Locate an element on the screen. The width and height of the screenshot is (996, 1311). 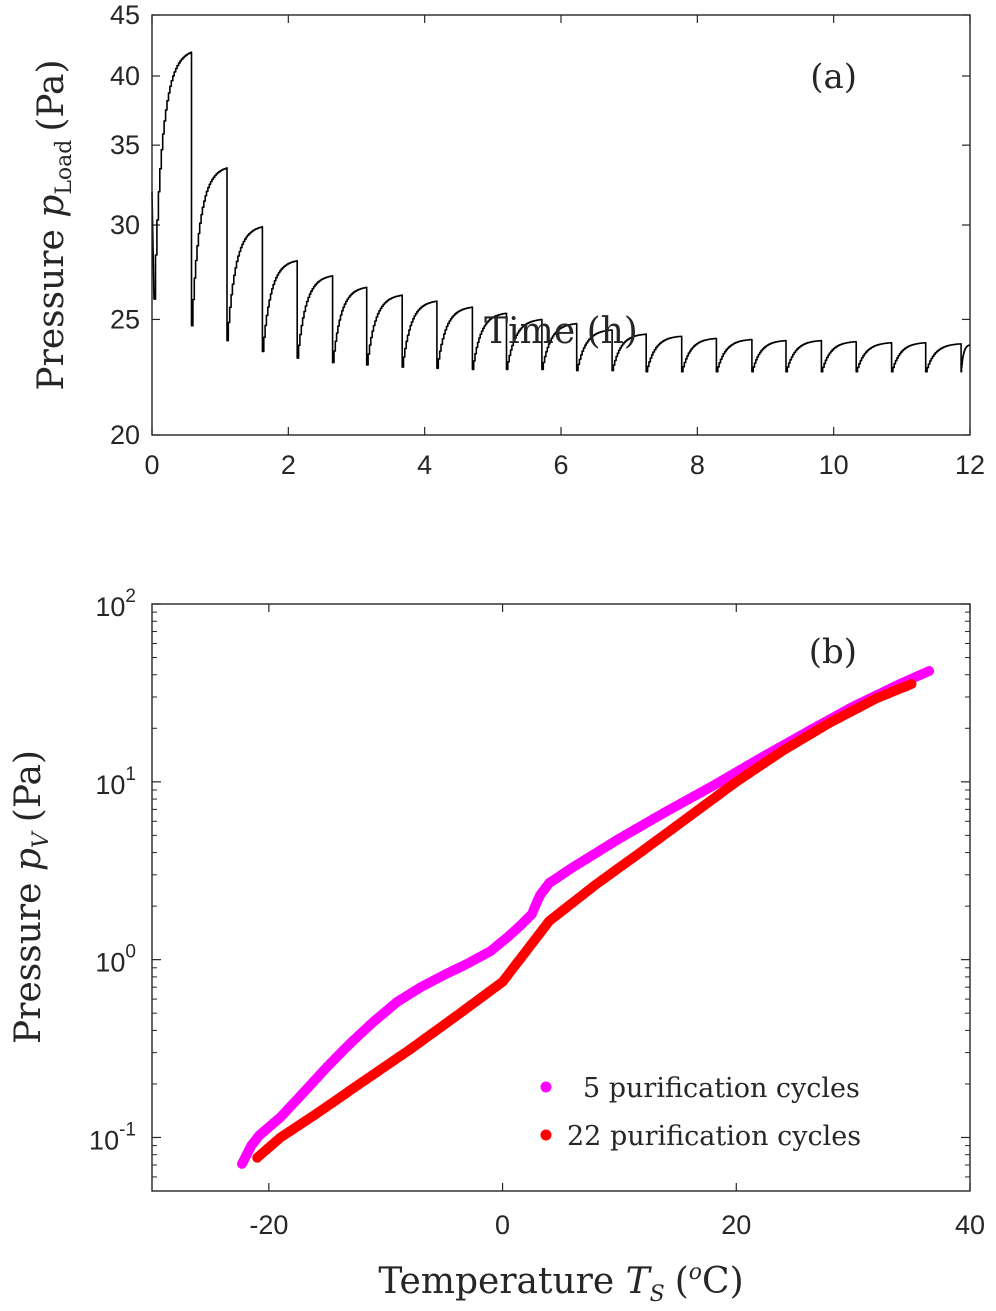
panel-b-x-label-symbol: T is located at coordinates (639, 1281).